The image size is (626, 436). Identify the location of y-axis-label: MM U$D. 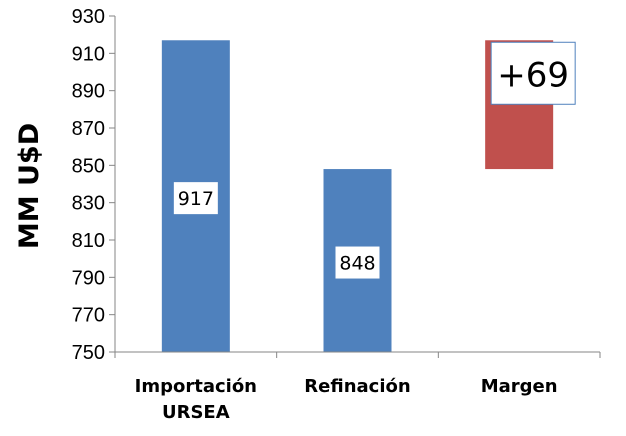
(29, 186).